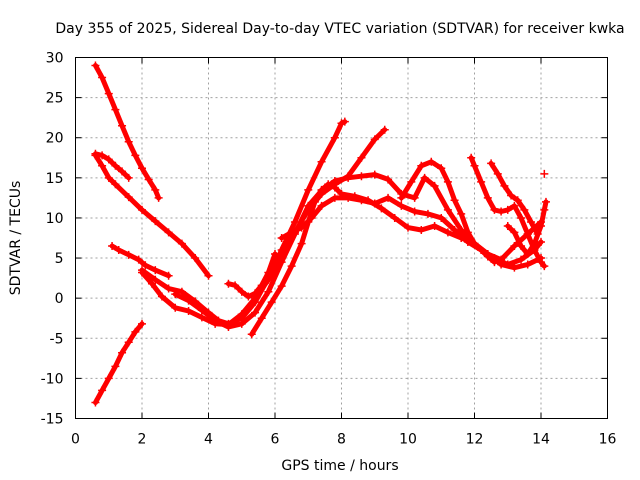 This screenshot has width=640, height=480. What do you see at coordinates (59, 259) in the screenshot?
I see `y-tick-label: 5` at bounding box center [59, 259].